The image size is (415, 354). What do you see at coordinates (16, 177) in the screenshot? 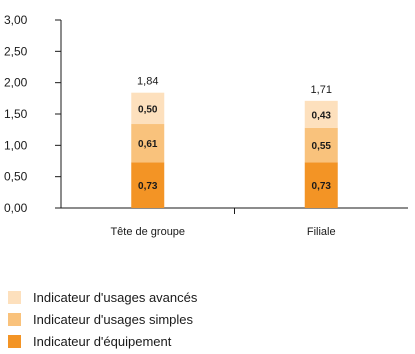
I see `y-tick-label: 0,50` at bounding box center [16, 177].